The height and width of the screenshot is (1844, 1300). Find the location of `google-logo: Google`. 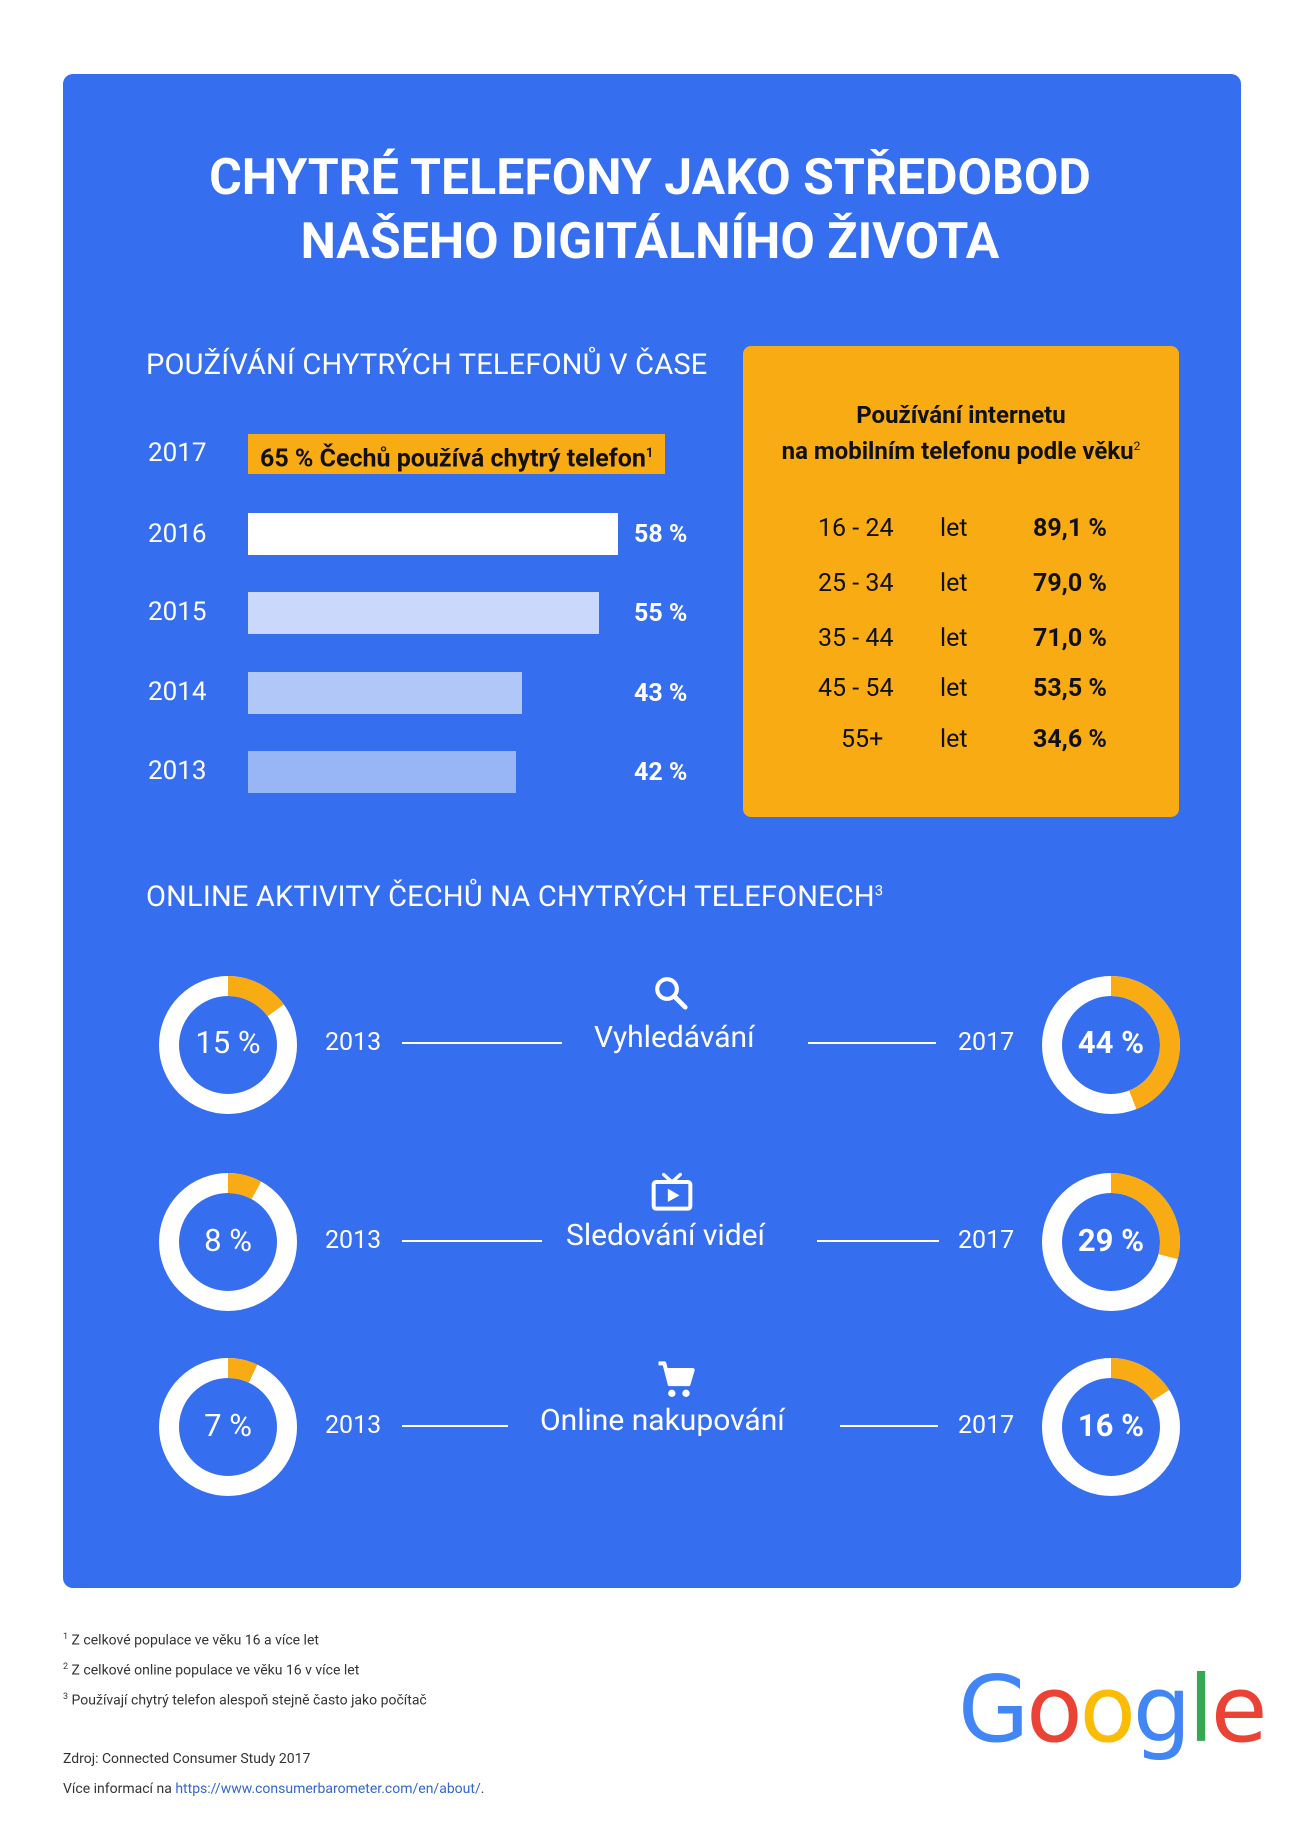

google-logo: Google is located at coordinates (1113, 1709).